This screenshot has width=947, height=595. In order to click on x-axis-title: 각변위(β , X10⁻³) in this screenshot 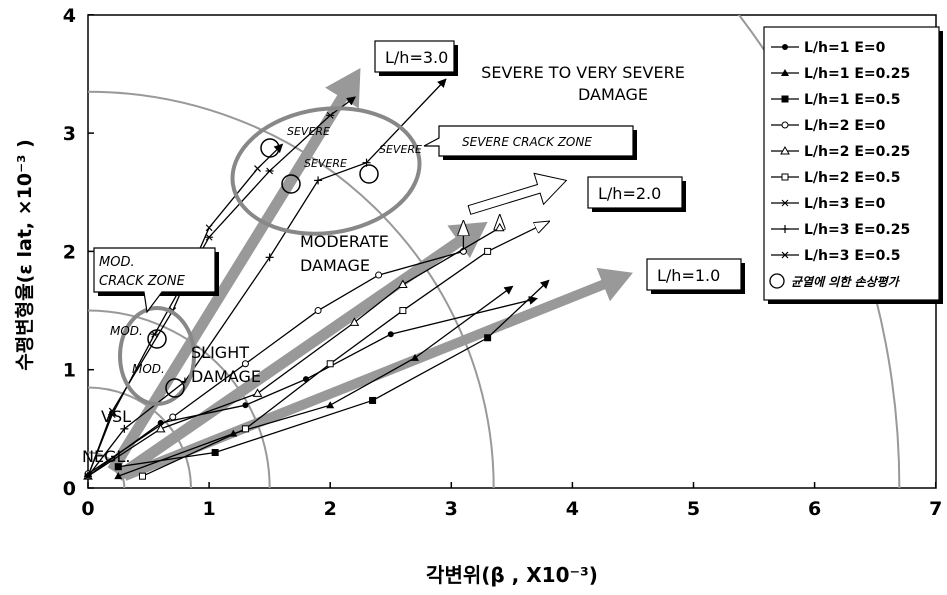, I will do `click(512, 575)`.